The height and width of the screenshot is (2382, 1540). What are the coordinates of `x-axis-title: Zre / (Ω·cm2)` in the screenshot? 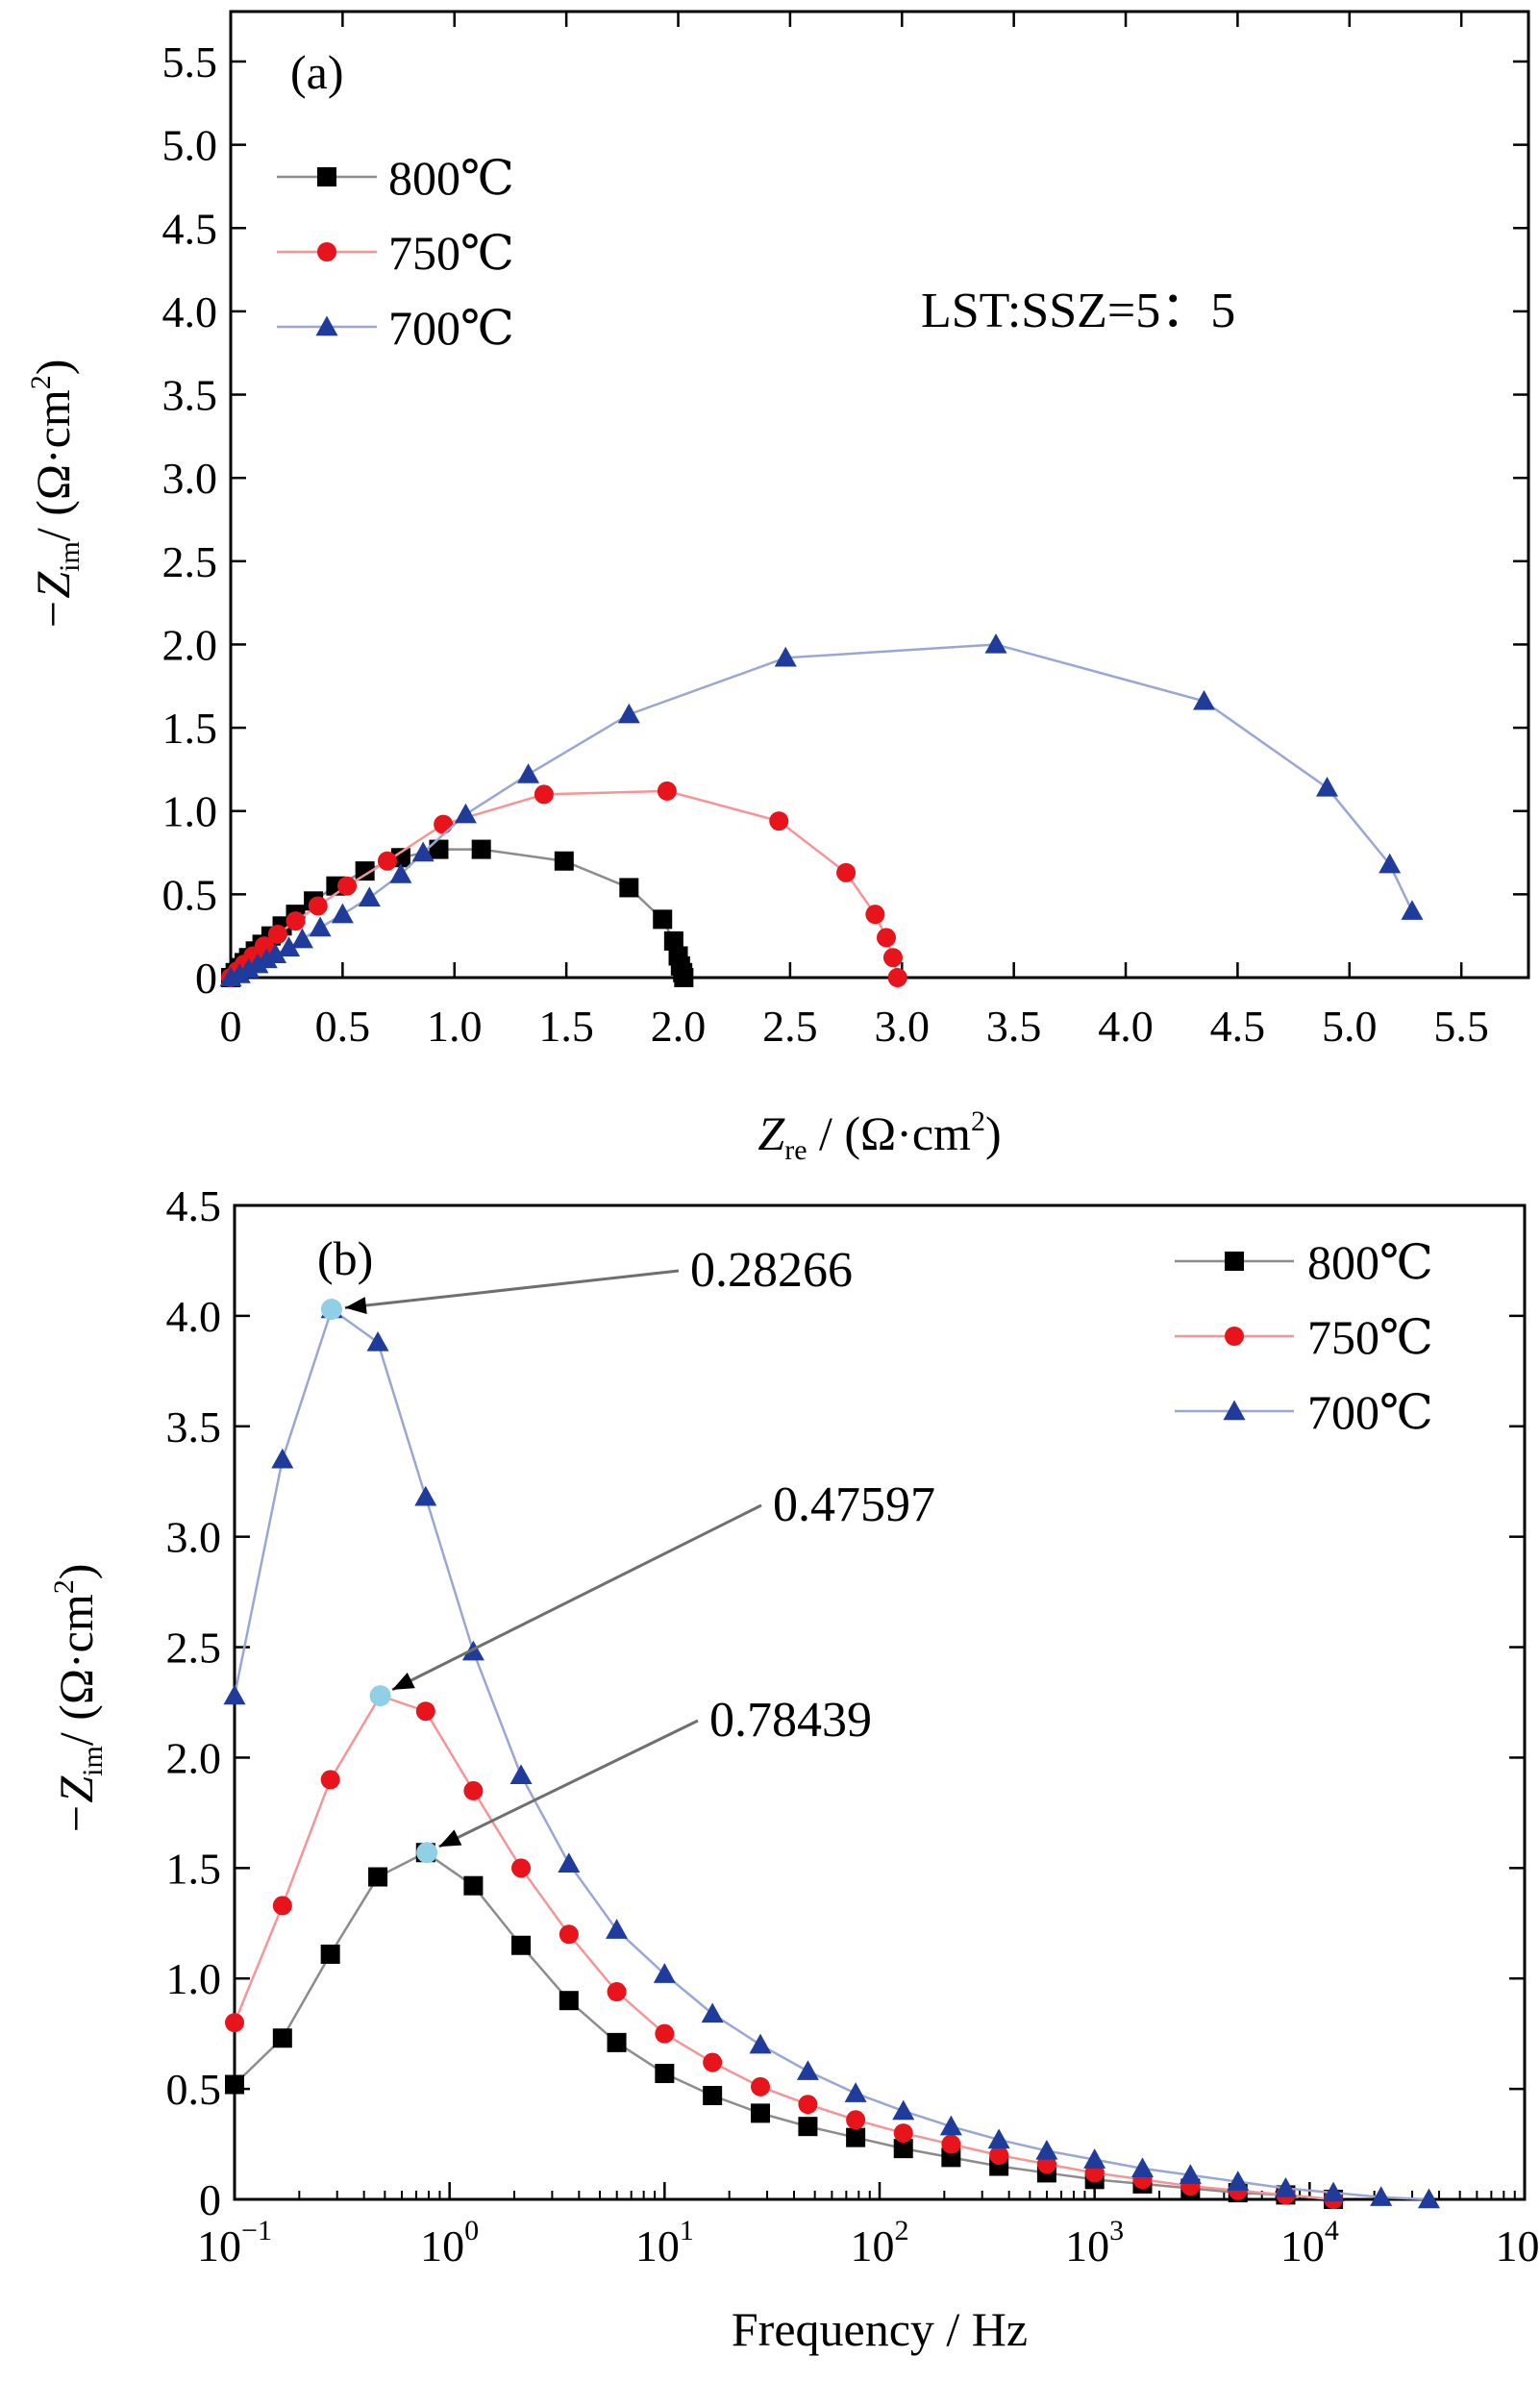 It's located at (879, 1135).